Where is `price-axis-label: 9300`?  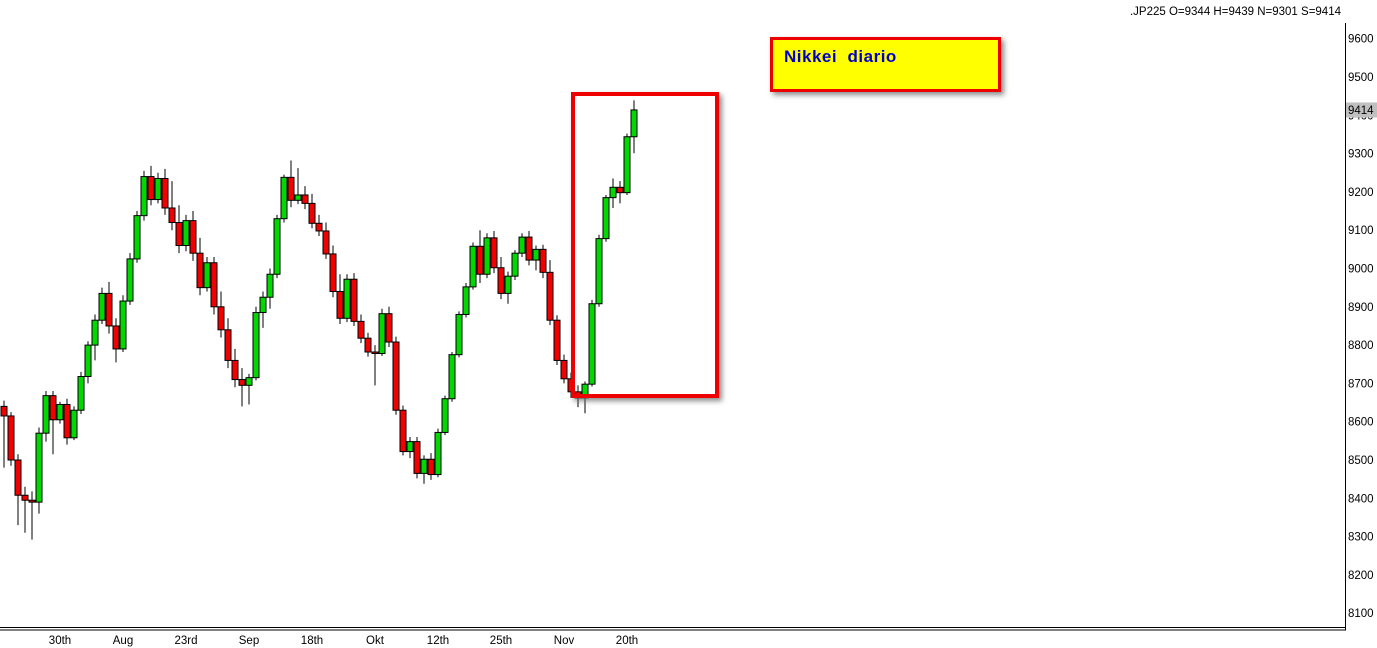 price-axis-label: 9300 is located at coordinates (1361, 155).